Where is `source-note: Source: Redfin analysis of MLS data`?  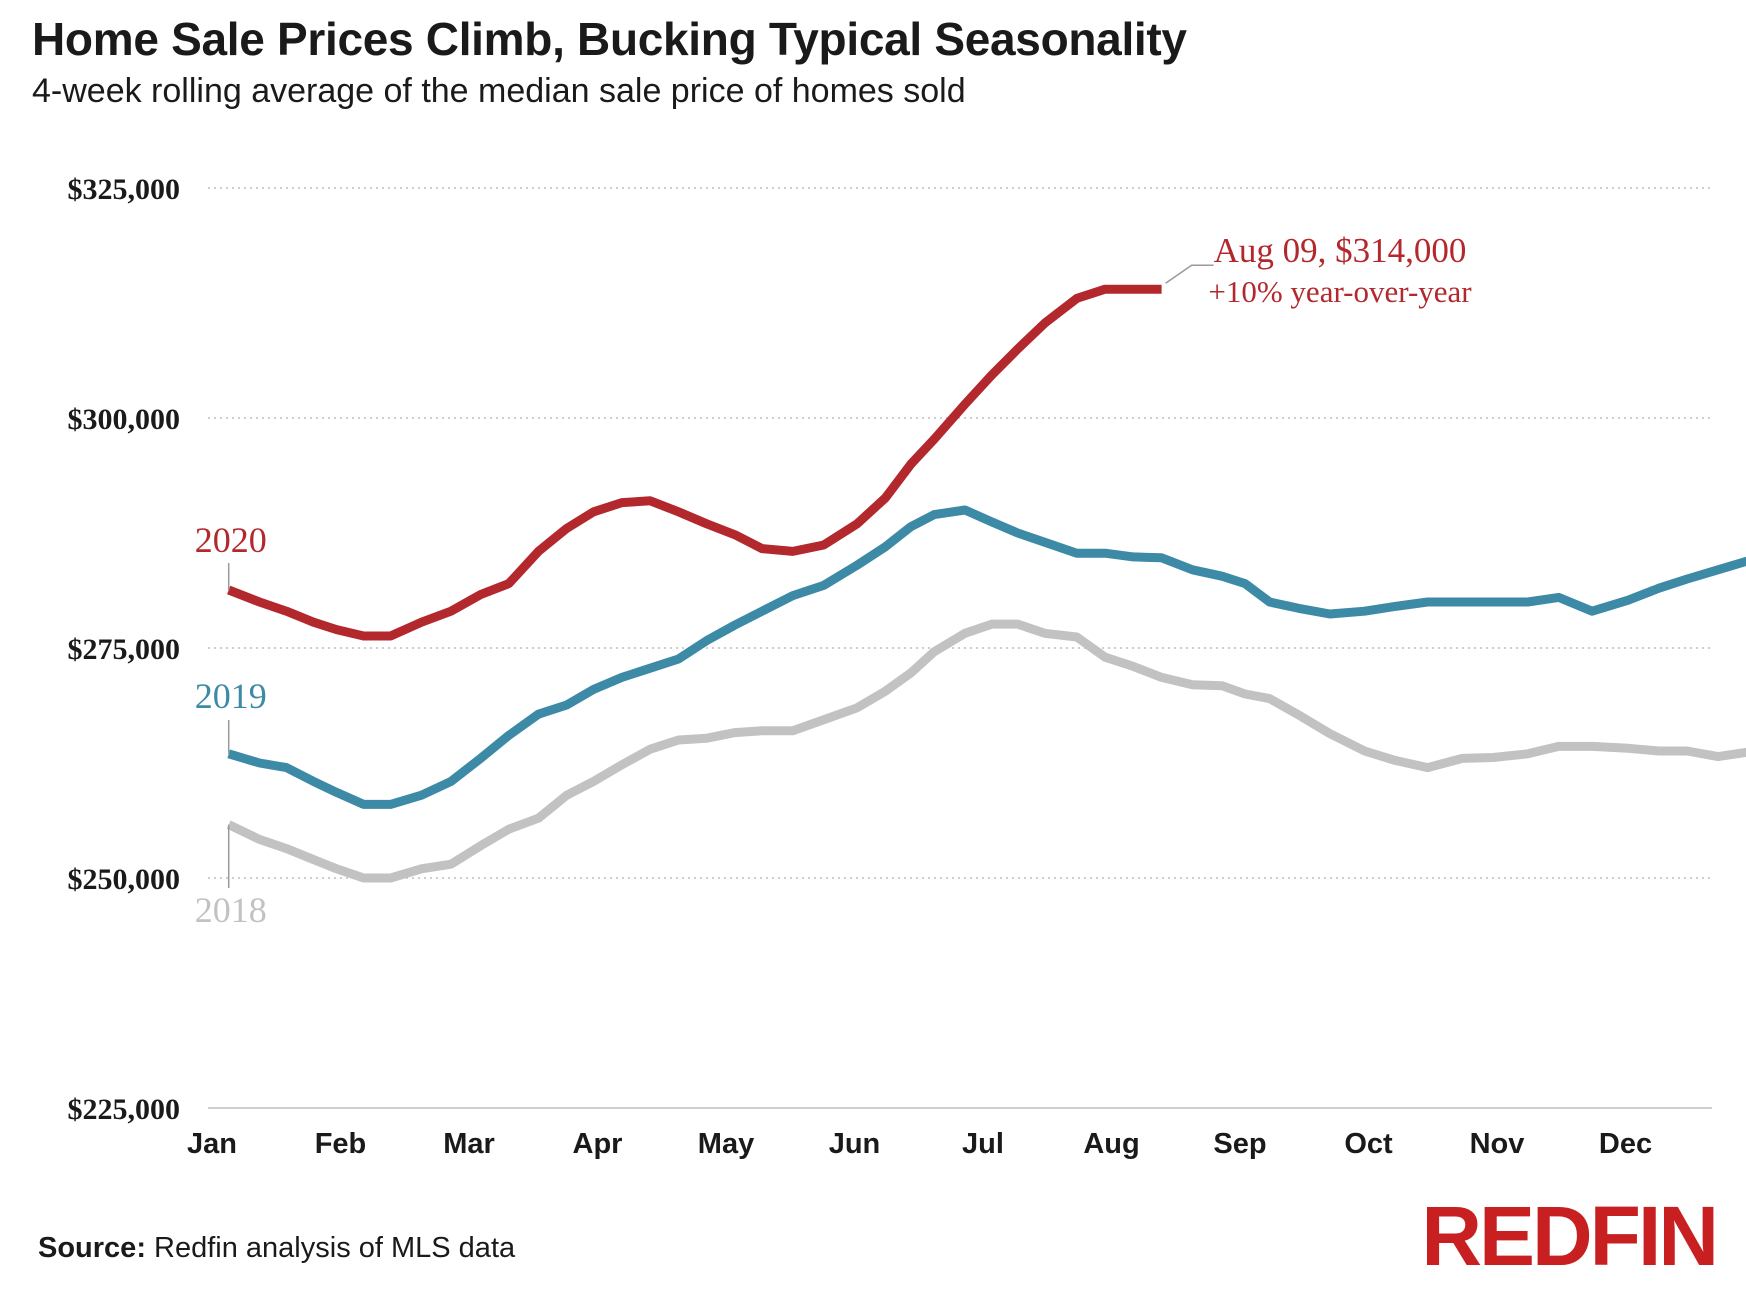
source-note: Source: Redfin analysis of MLS data is located at coordinates (276, 1248).